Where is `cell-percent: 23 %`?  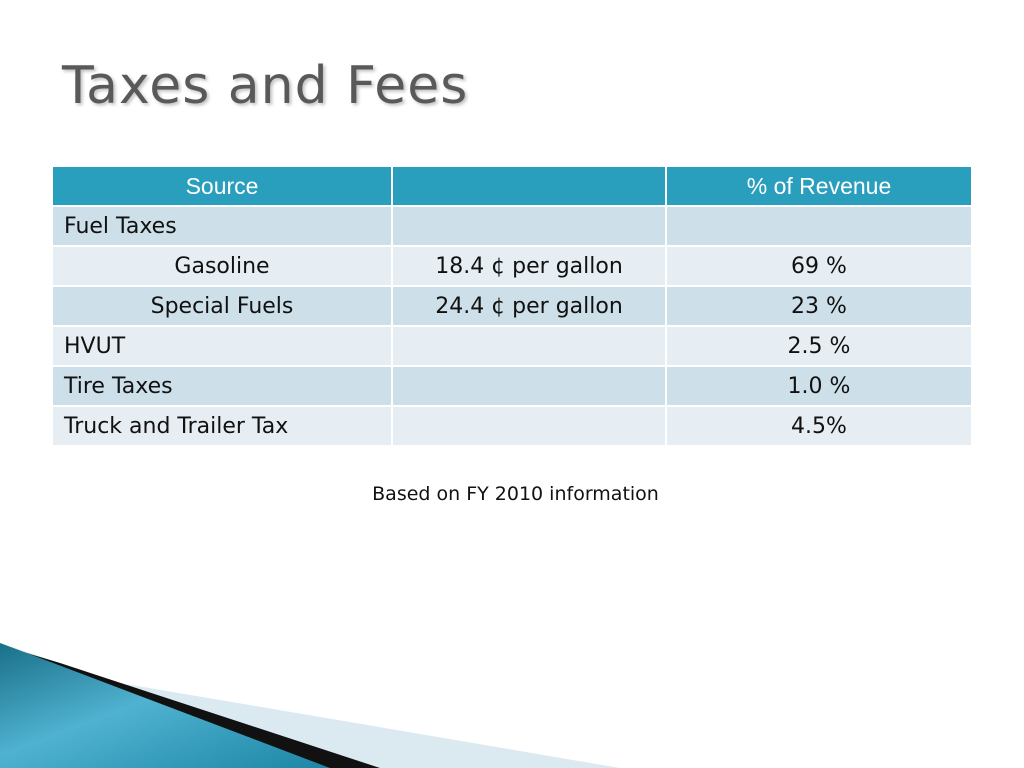 cell-percent: 23 % is located at coordinates (819, 306).